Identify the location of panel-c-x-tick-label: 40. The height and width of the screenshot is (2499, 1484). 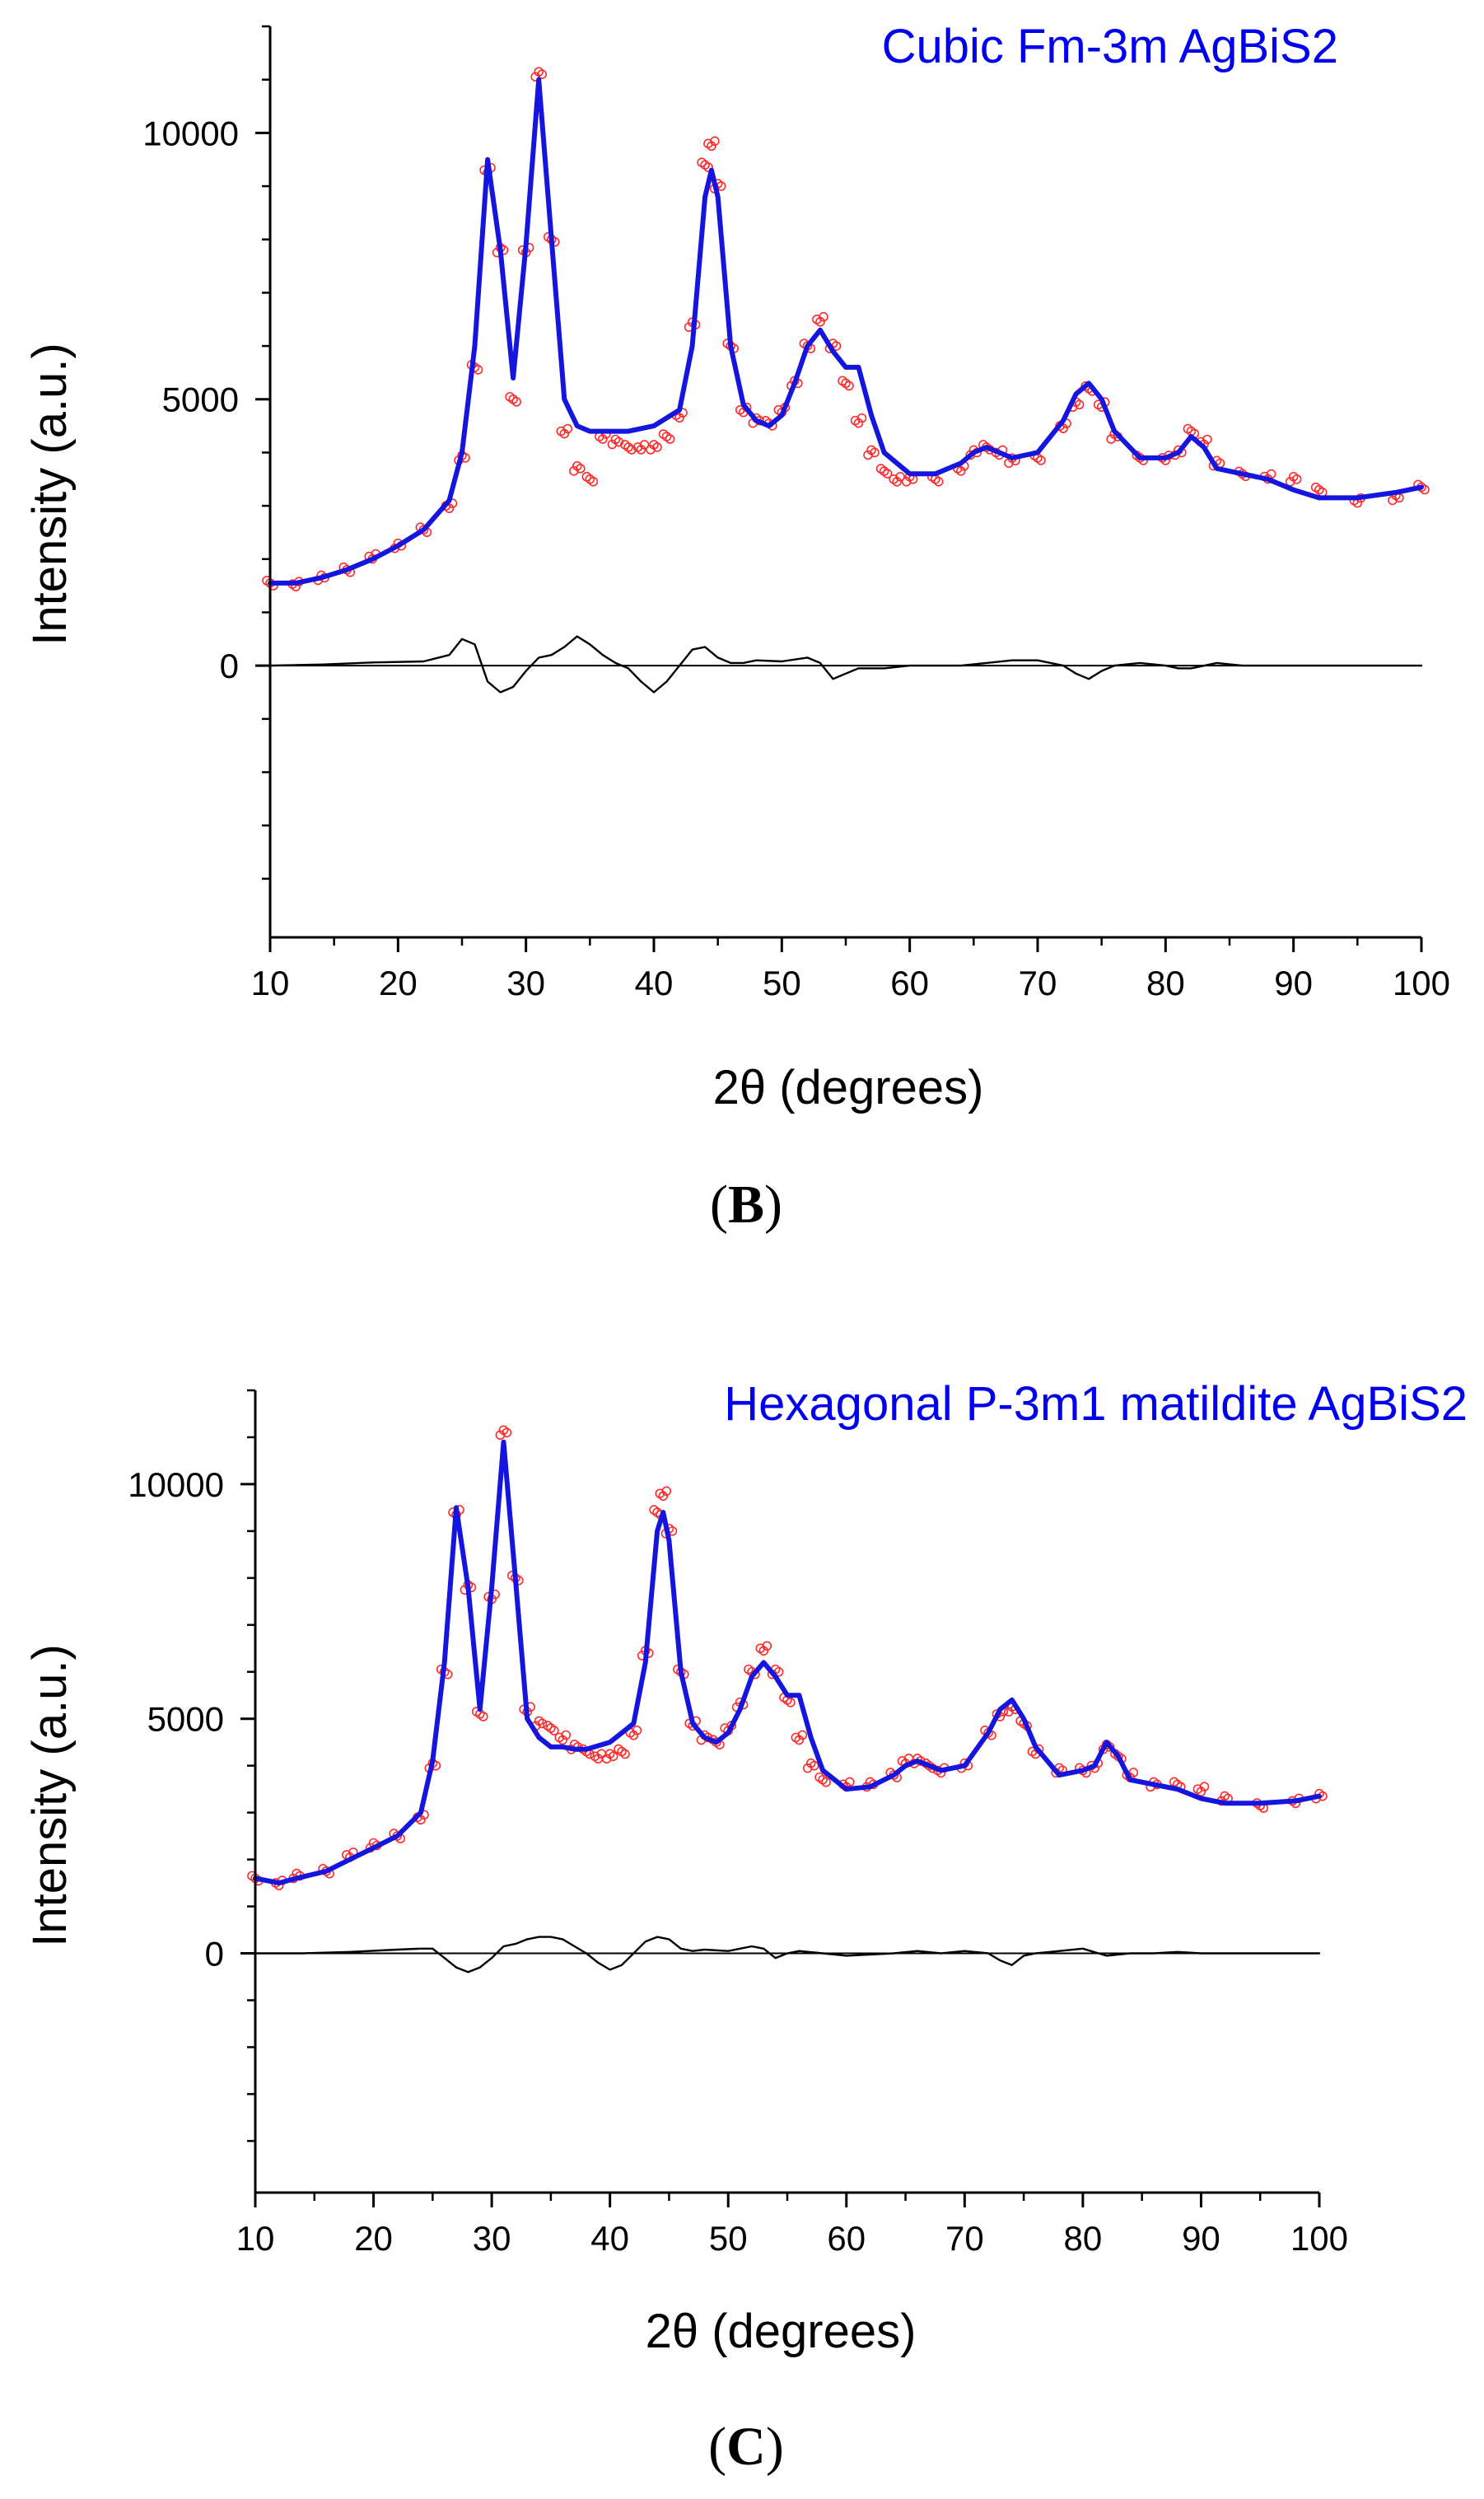
(609, 2238).